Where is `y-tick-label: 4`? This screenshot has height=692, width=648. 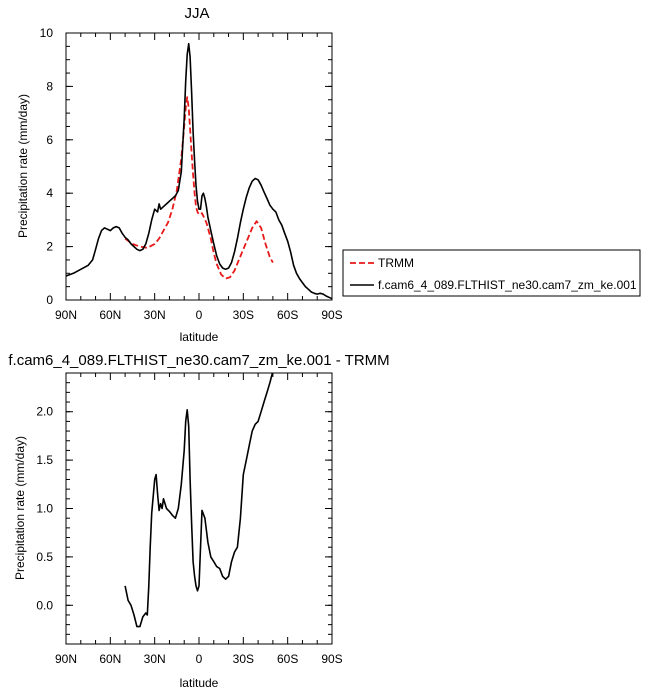 y-tick-label: 4 is located at coordinates (49, 193).